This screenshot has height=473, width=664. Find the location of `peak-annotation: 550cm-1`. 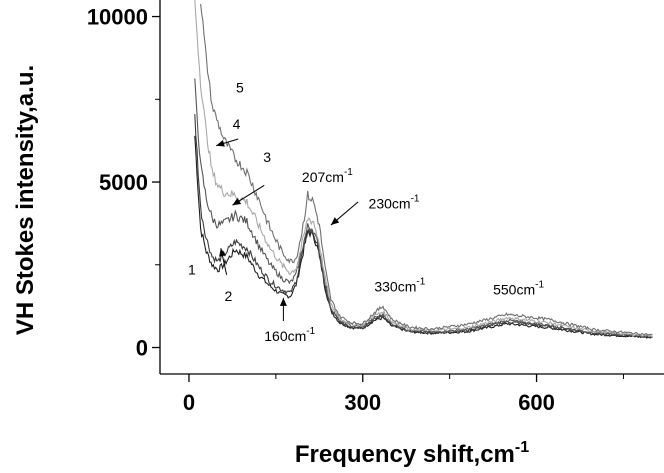

peak-annotation: 550cm-1 is located at coordinates (518, 289).